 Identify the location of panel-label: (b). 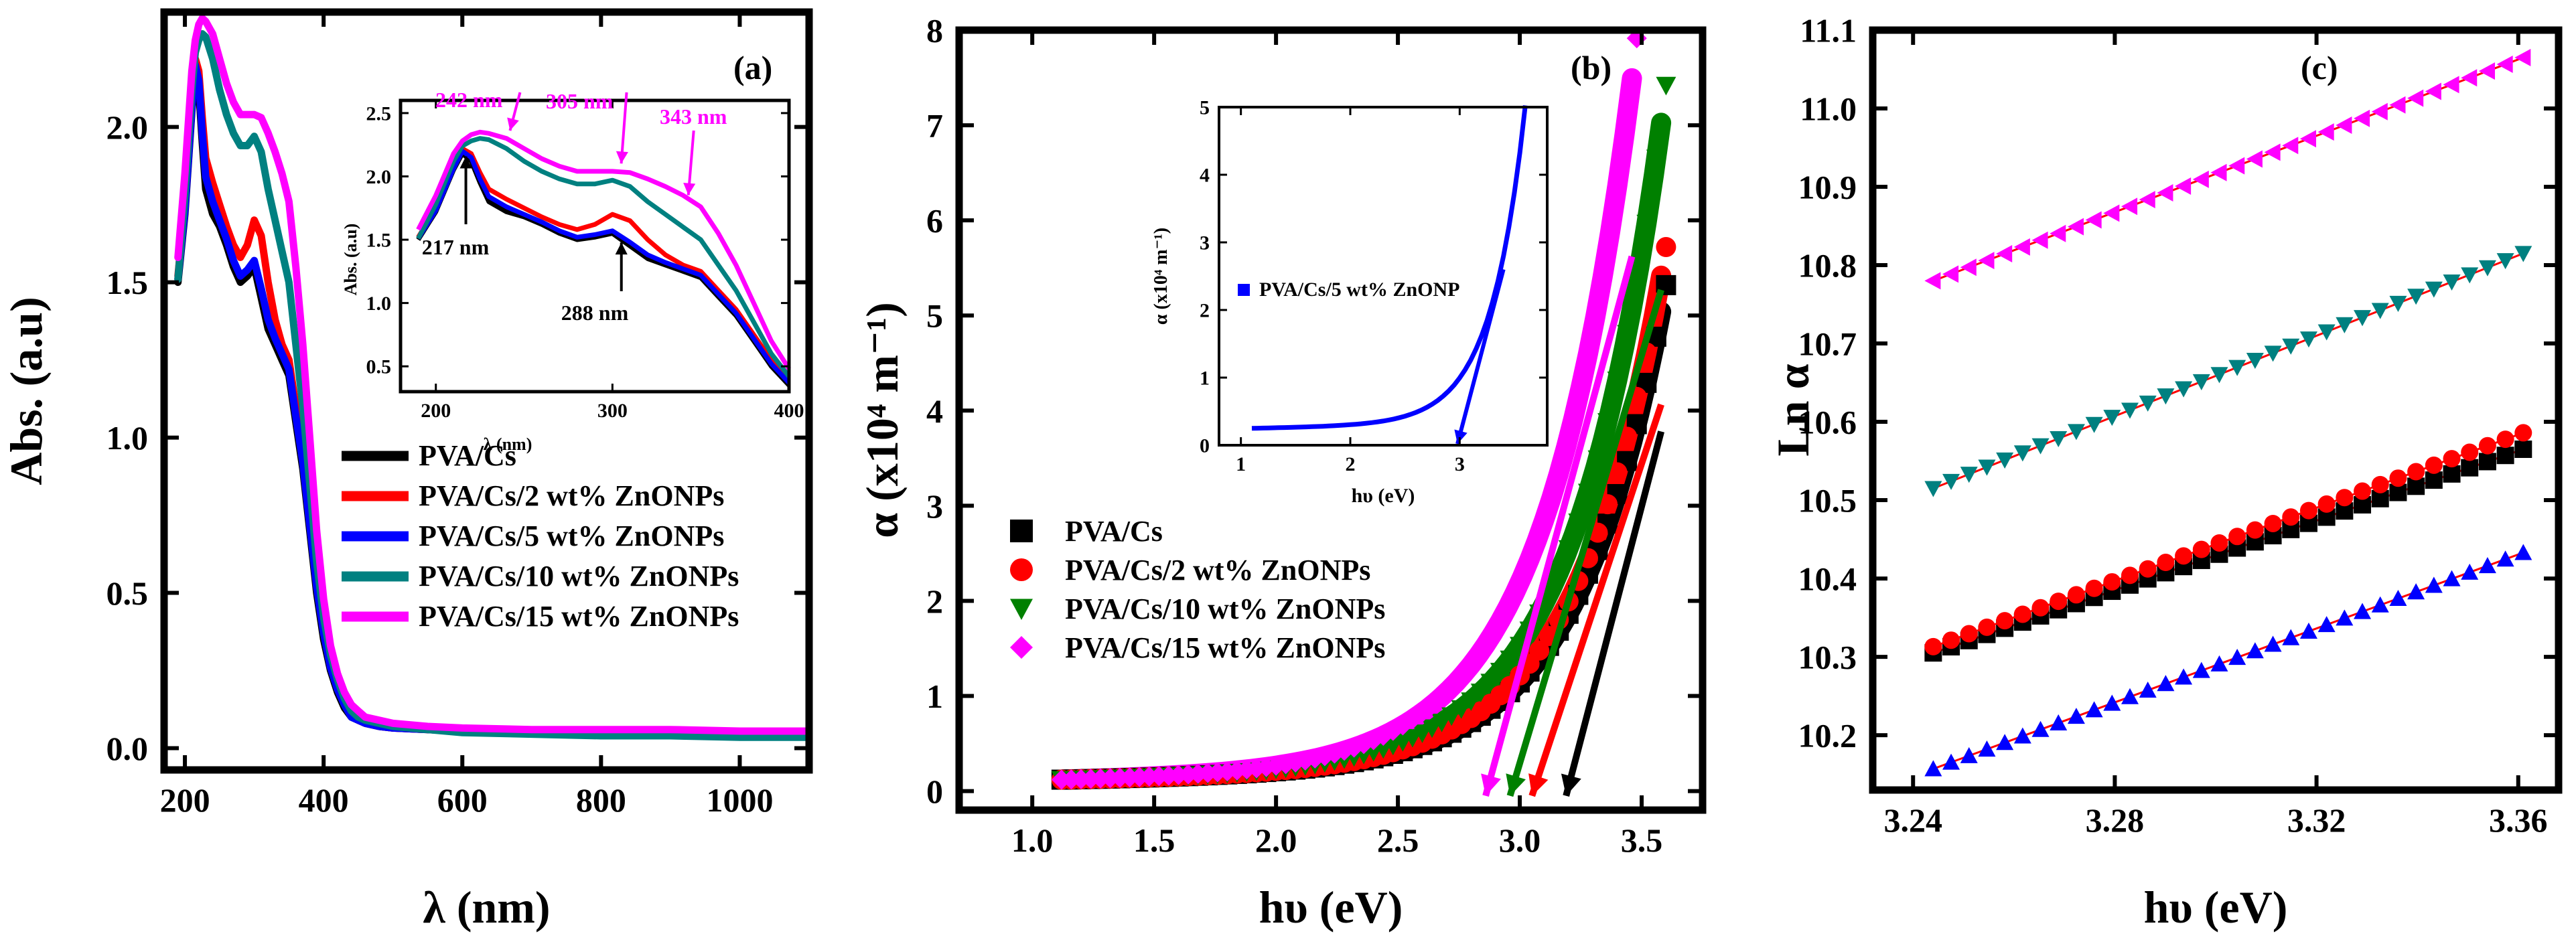
(1591, 67).